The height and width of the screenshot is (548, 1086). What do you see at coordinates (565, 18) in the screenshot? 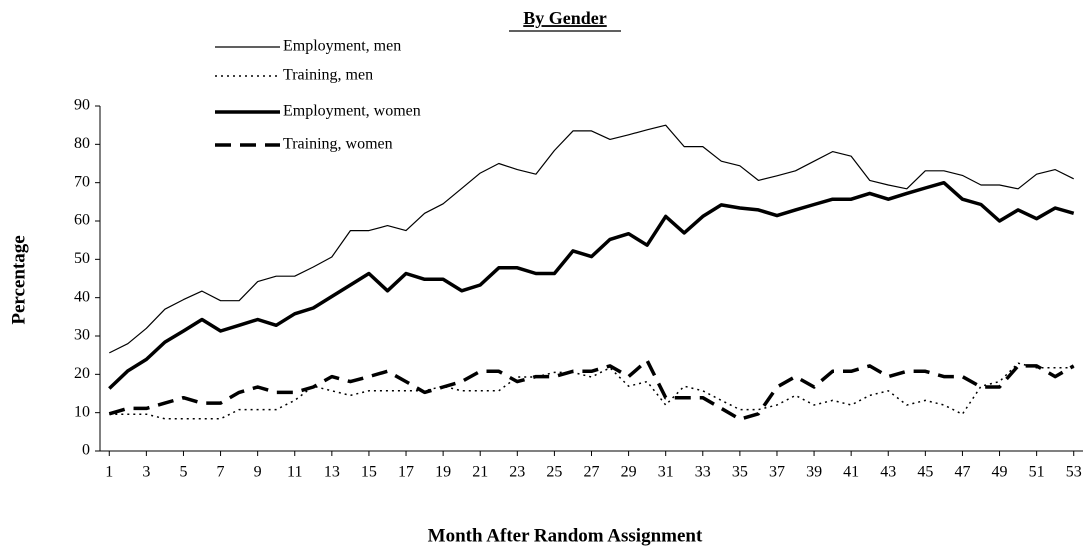
I see `chart-title: By Gender` at bounding box center [565, 18].